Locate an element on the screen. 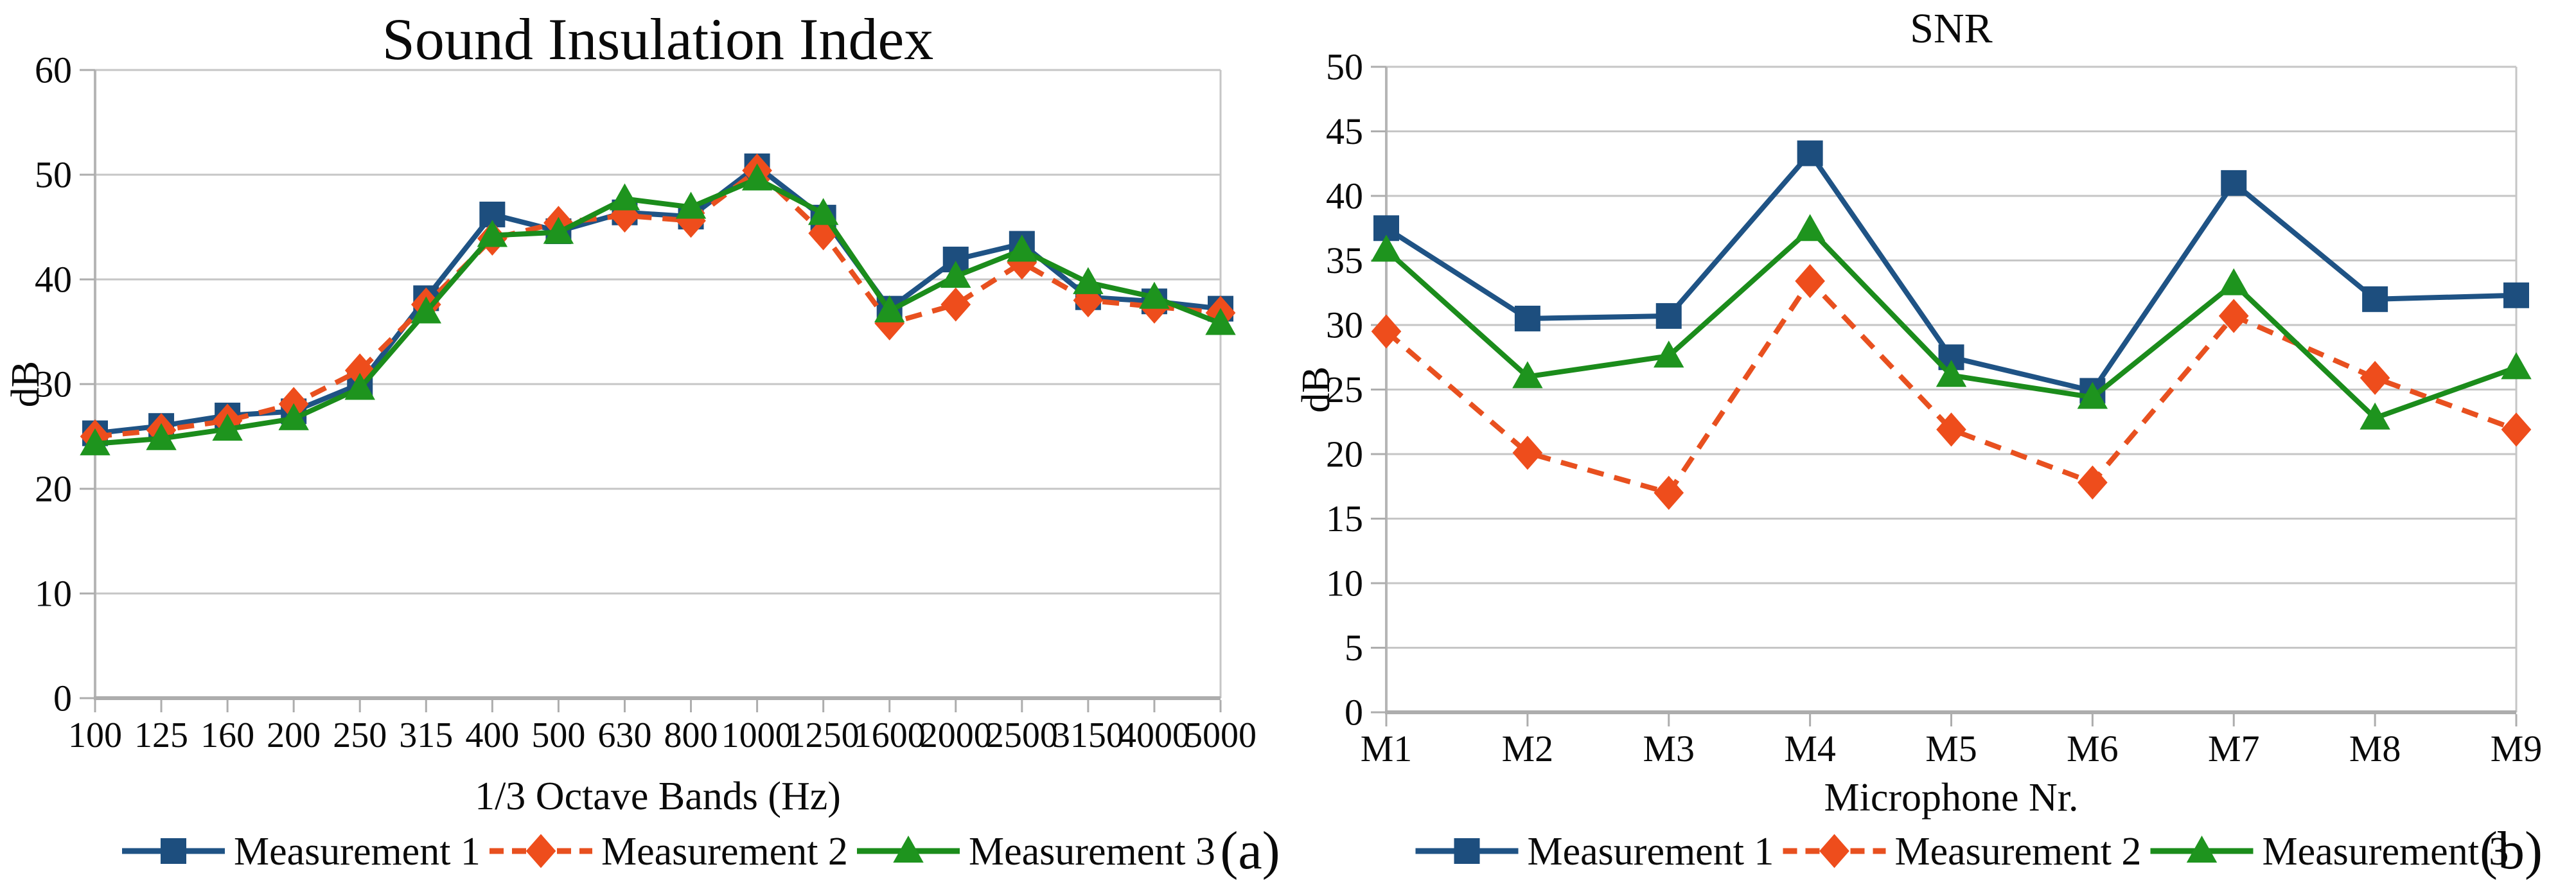 This screenshot has height=887, width=2576. x-tick-label: M7 is located at coordinates (2234, 748).